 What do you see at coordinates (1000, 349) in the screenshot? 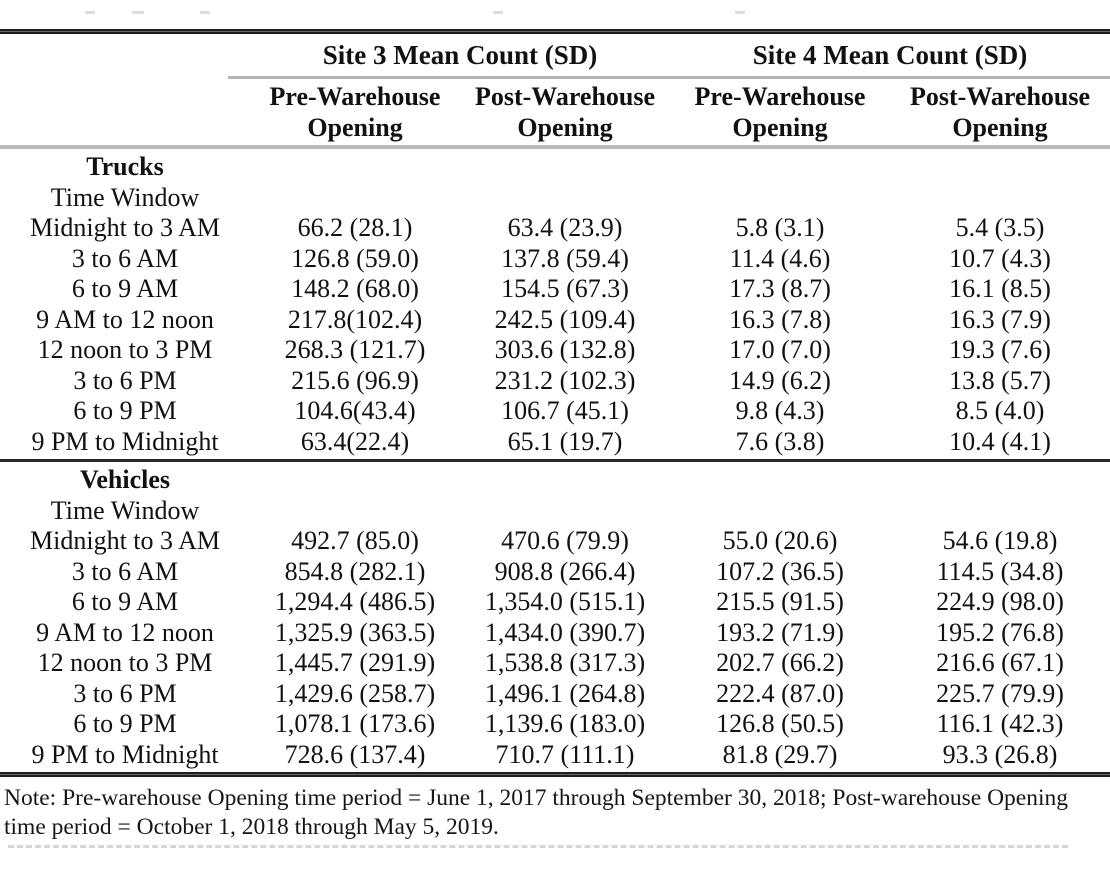
I see `cell-value: 19.3 (7.6)` at bounding box center [1000, 349].